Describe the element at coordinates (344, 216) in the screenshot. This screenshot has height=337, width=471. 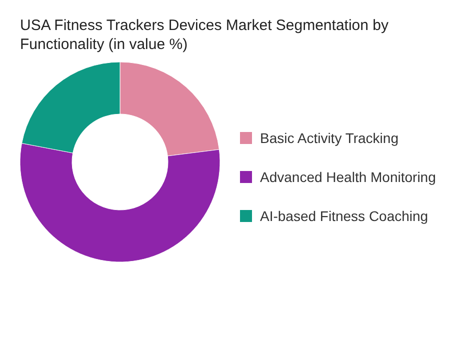
I see `legend-label: AI-based Fitness Coaching` at that location.